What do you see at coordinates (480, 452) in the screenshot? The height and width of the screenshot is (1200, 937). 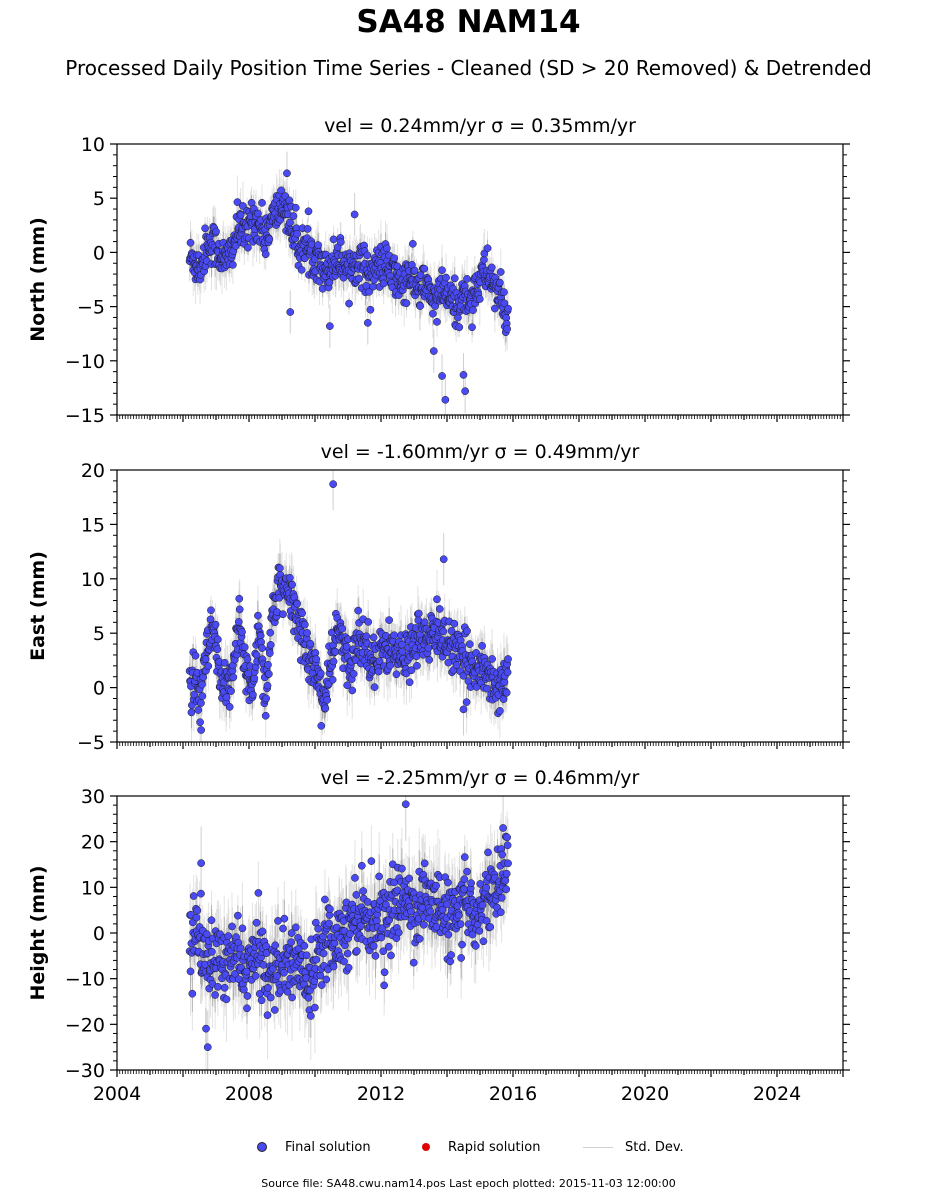 I see `panel-title: vel = -1.60mm/yr σ = 0.49mm/yr` at bounding box center [480, 452].